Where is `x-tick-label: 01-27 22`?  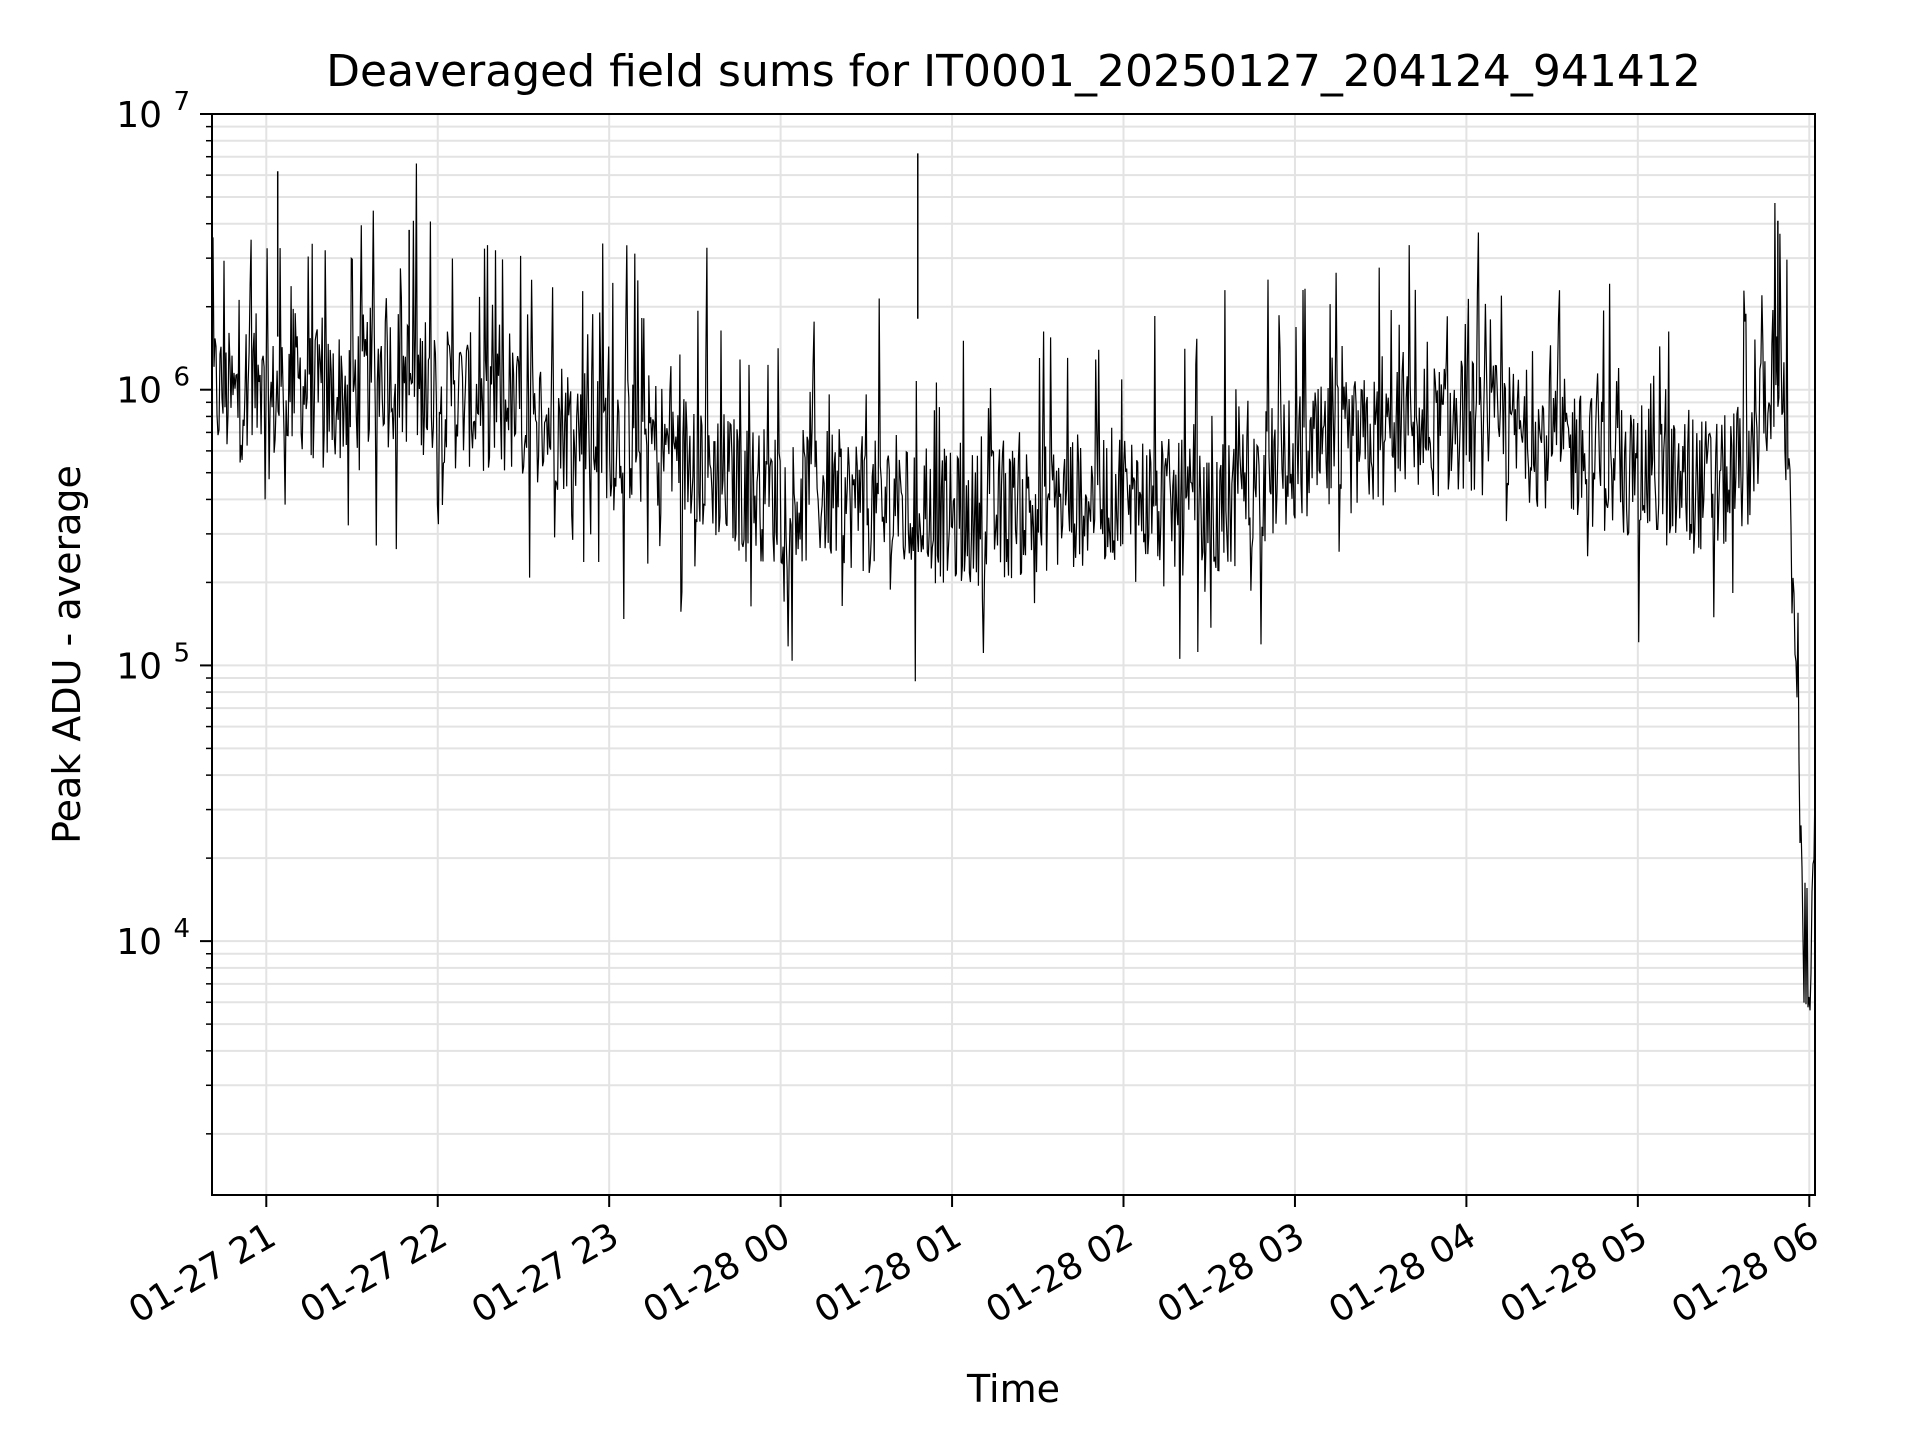 x-tick-label: 01-27 22 is located at coordinates (374, 1273).